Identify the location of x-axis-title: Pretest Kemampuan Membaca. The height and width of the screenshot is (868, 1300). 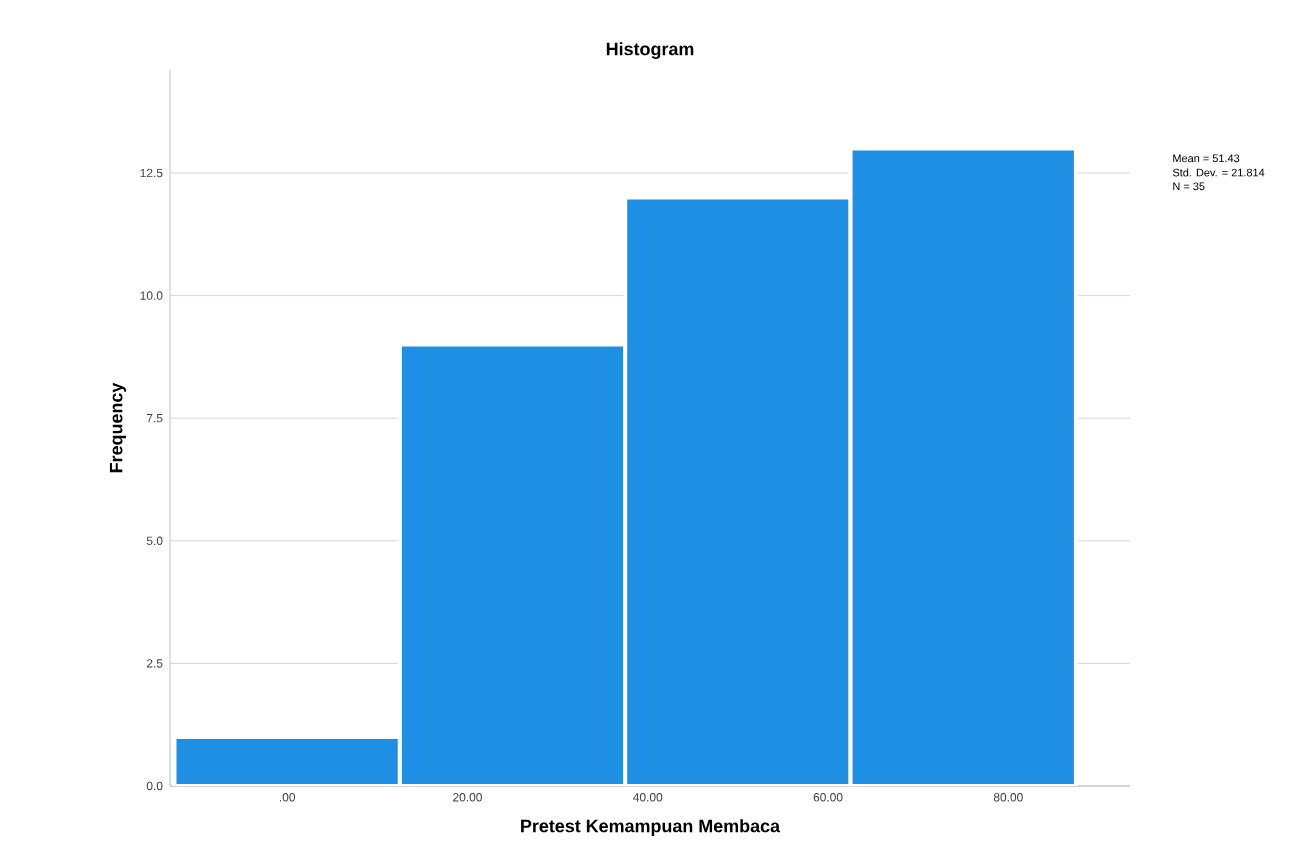
(651, 827).